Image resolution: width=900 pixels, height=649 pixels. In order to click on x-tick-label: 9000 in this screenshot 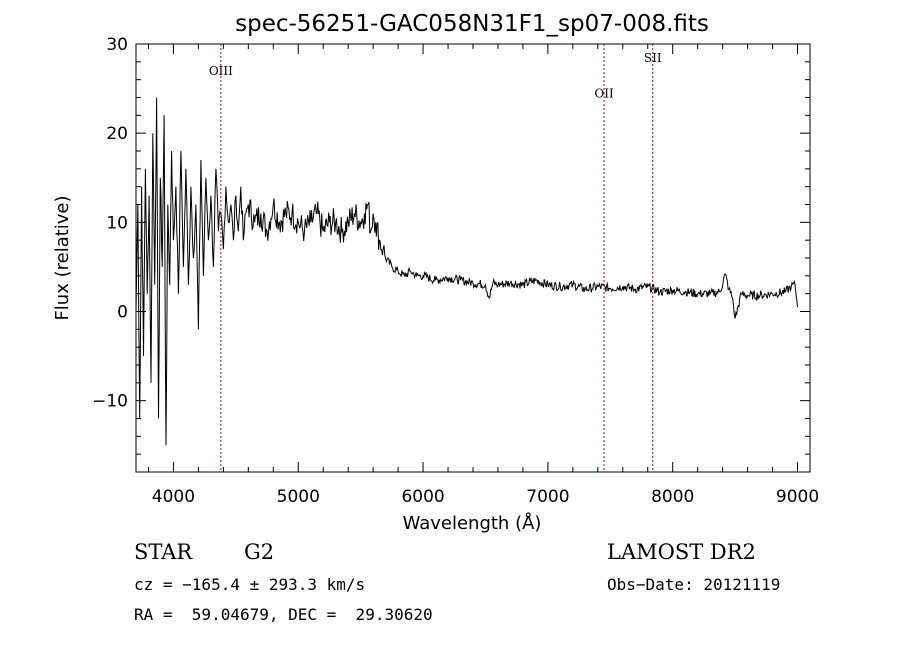, I will do `click(797, 497)`.